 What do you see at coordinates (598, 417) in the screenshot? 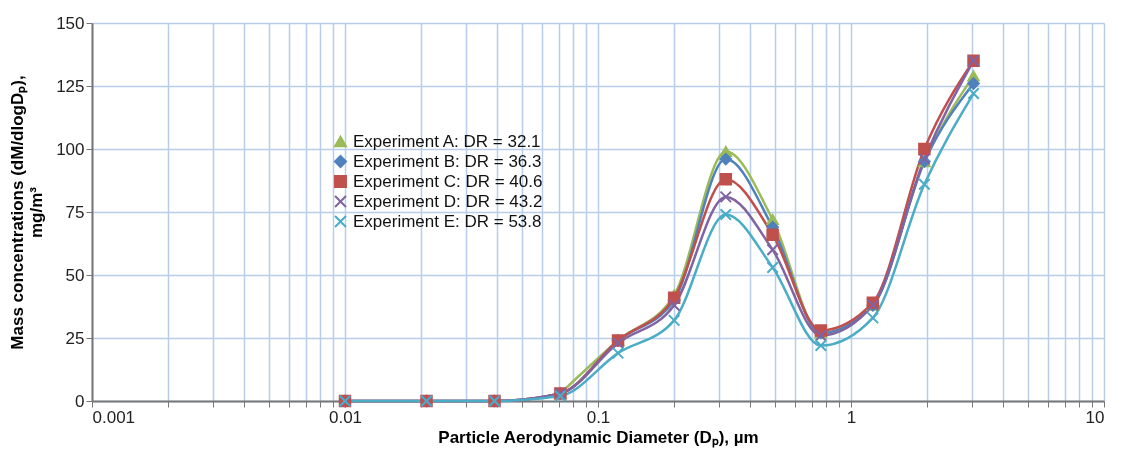
I see `x-tick-label: 0.1` at bounding box center [598, 417].